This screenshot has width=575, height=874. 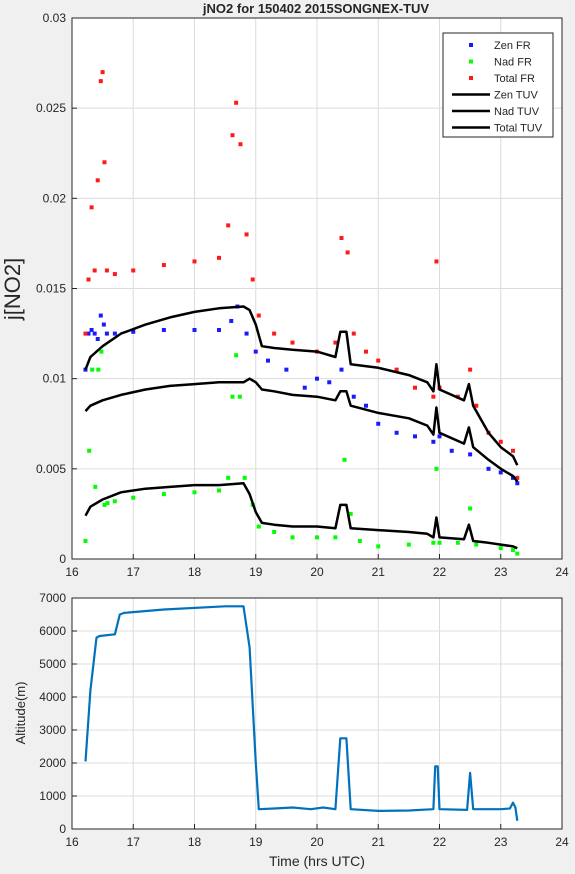 What do you see at coordinates (52, 796) in the screenshot?
I see `y-tick-label: 1000` at bounding box center [52, 796].